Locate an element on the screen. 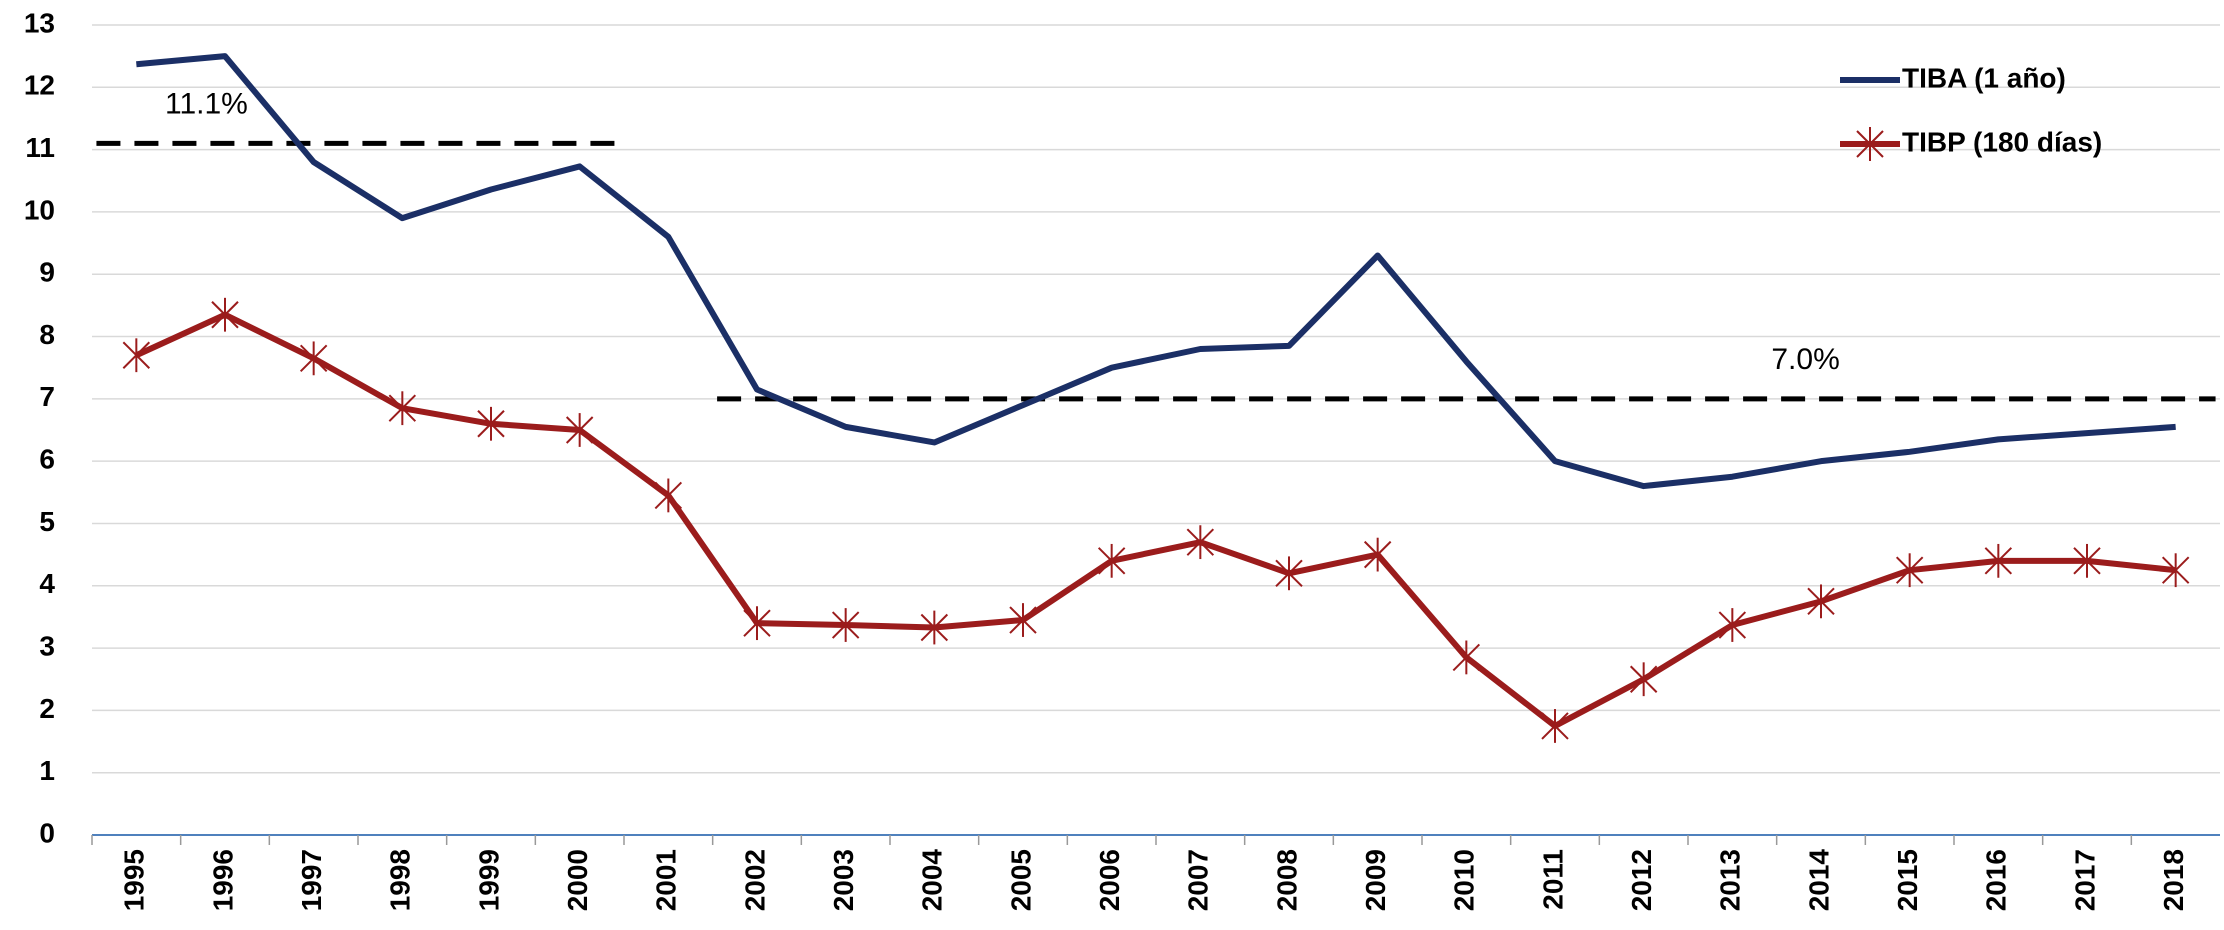  y-tick-label: 7 is located at coordinates (47, 396).